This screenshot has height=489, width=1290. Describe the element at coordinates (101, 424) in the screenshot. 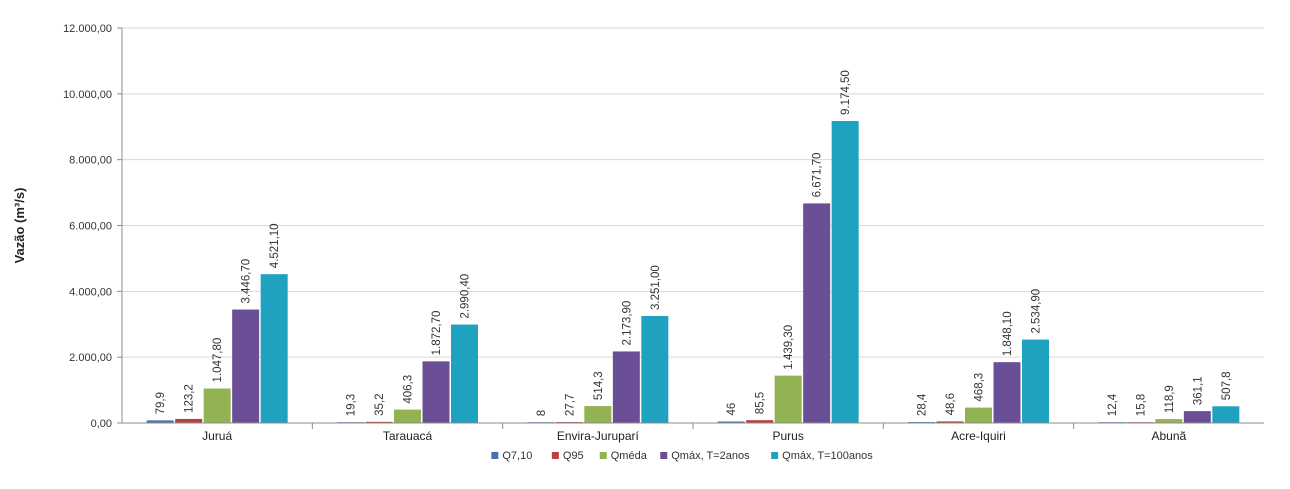

I see `y-tick-label: 0,00` at that location.